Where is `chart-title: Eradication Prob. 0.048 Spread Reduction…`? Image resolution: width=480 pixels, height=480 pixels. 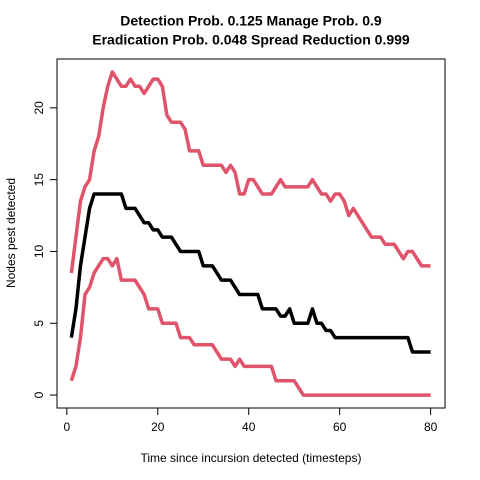 chart-title: Eradication Prob. 0.048 Spread Reduction… is located at coordinates (251, 40).